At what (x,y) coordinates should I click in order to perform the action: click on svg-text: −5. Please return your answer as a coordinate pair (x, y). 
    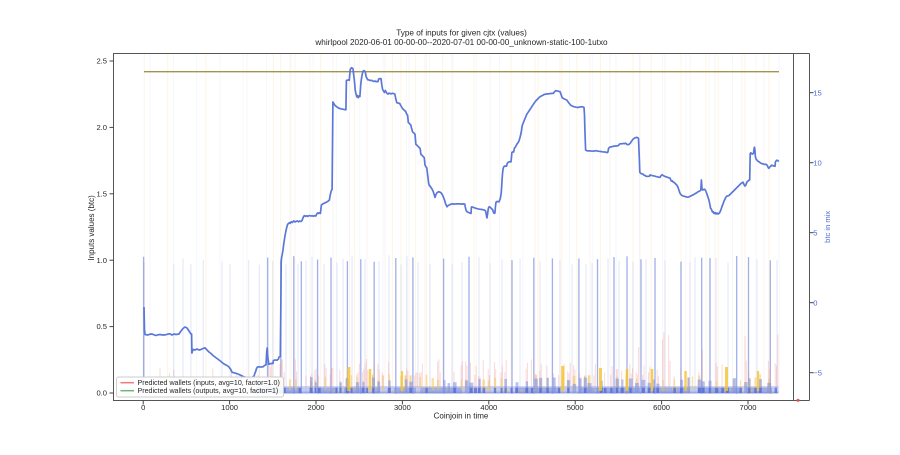
    Looking at the image, I should click on (817, 372).